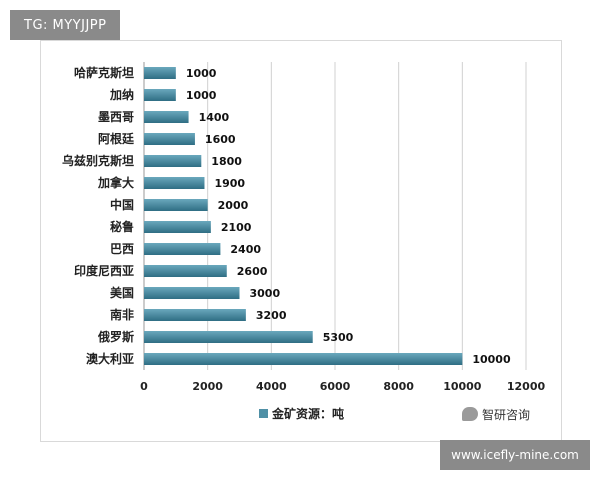 The image size is (600, 480). What do you see at coordinates (307, 413) in the screenshot?
I see `legend-label: 金矿资源：吨` at bounding box center [307, 413].